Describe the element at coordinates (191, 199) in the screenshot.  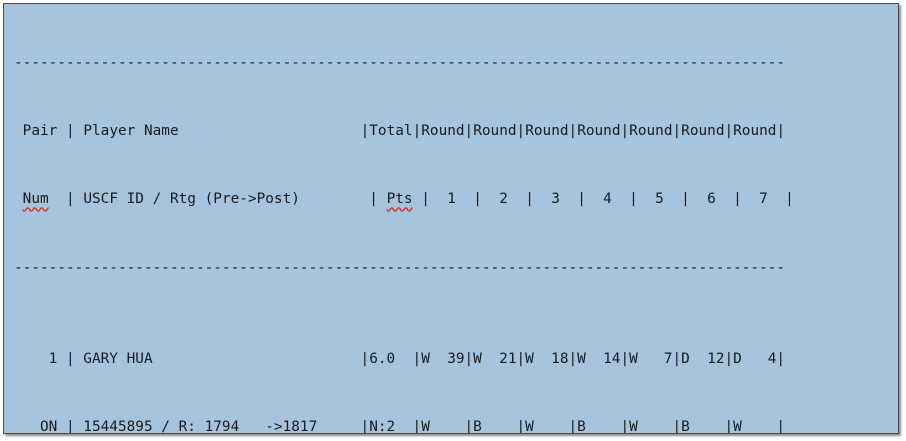
I see `header-uscf-rating: USCF ID / Rtg (Pre->Post)` at that location.